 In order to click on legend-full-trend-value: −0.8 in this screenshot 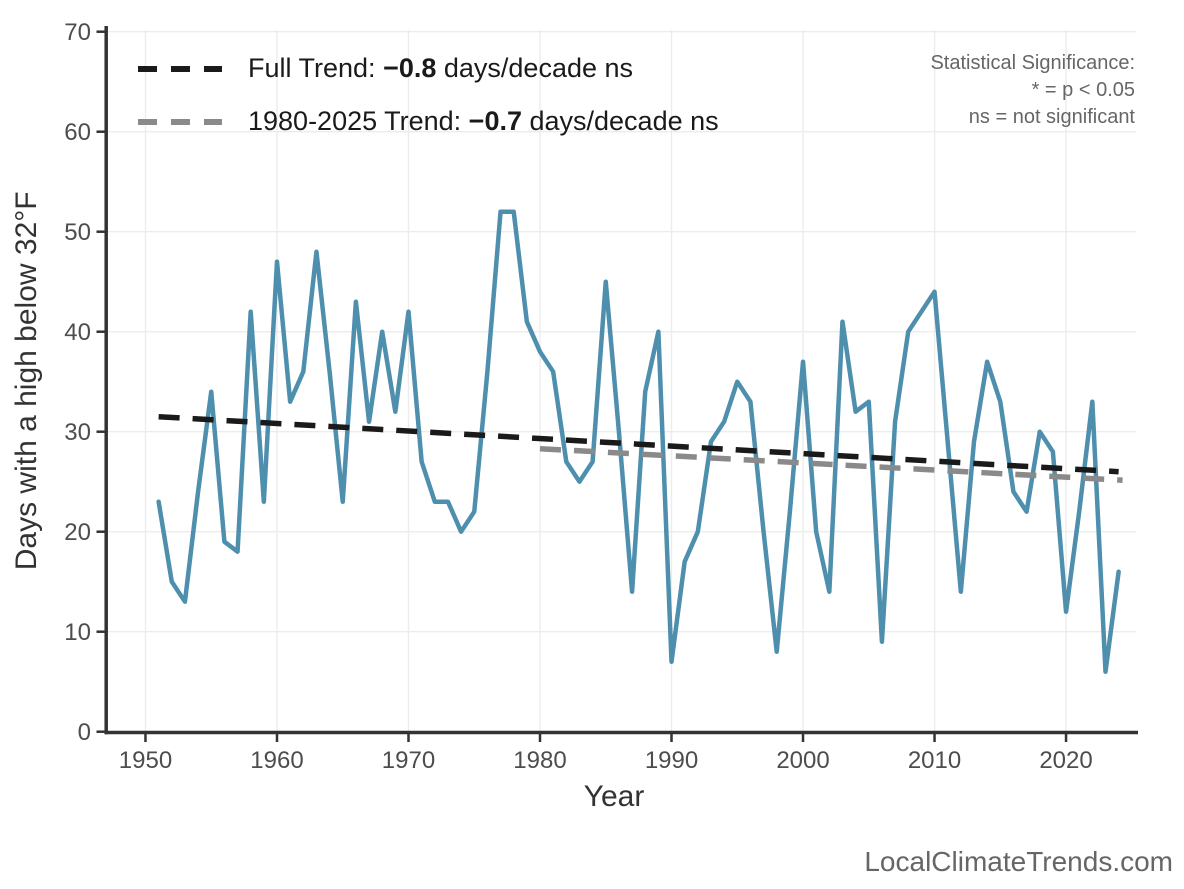, I will do `click(410, 68)`.